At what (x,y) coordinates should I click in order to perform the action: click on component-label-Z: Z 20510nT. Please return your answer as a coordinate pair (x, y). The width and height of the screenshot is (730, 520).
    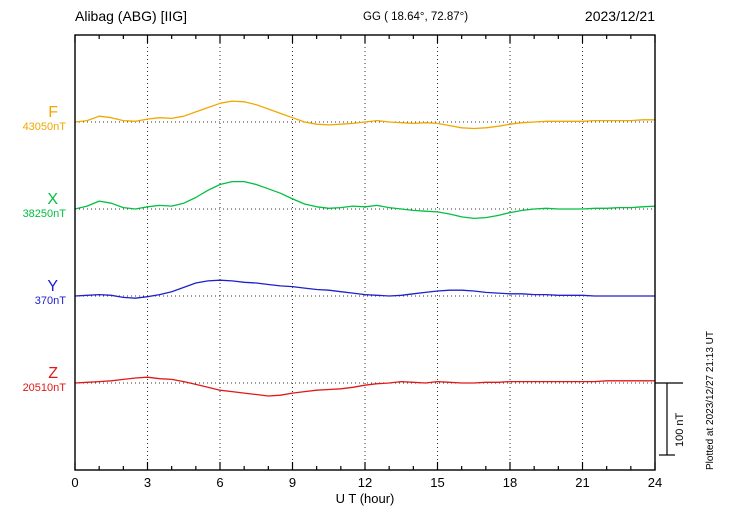
    Looking at the image, I should click on (34, 380).